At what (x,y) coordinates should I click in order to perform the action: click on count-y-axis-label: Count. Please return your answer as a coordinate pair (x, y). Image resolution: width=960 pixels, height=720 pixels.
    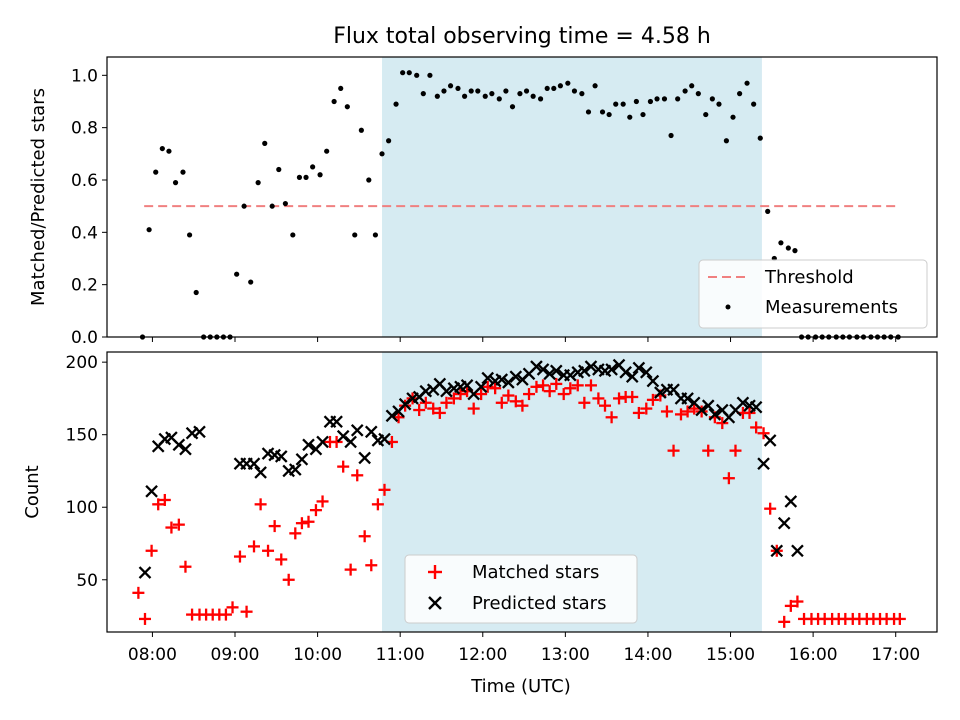
    Looking at the image, I should click on (32, 491).